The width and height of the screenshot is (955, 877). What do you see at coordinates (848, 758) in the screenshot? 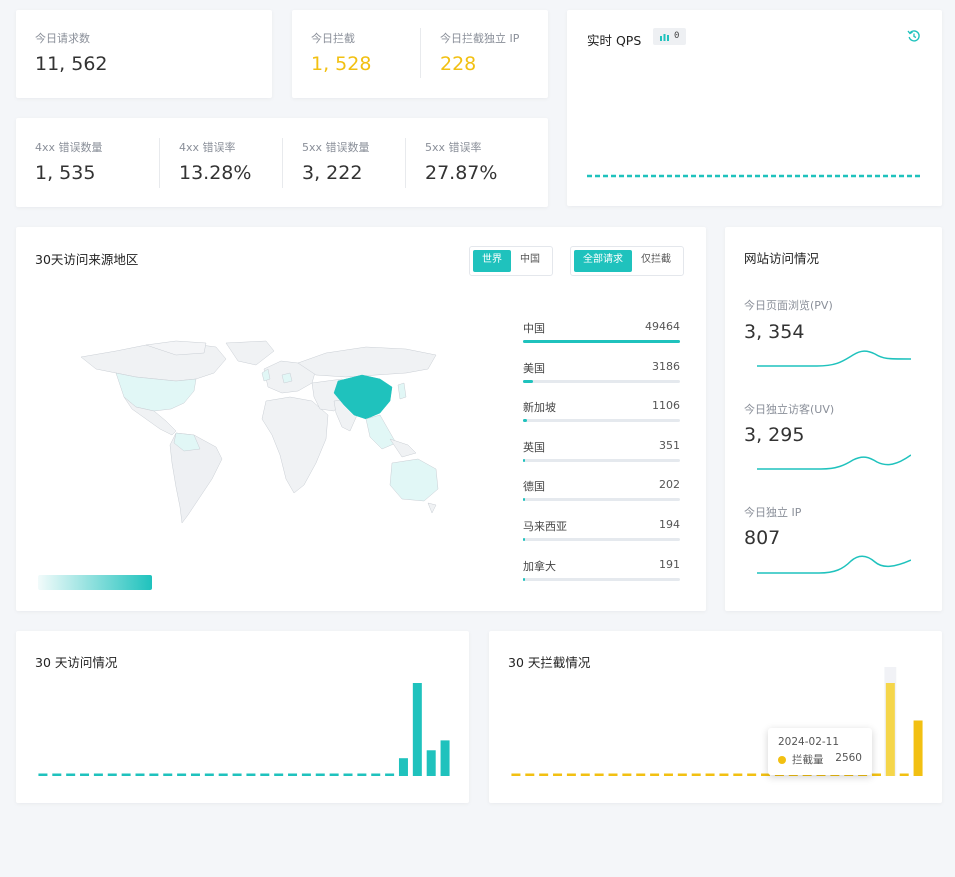
I see `tooltip-value: 2560` at bounding box center [848, 758].